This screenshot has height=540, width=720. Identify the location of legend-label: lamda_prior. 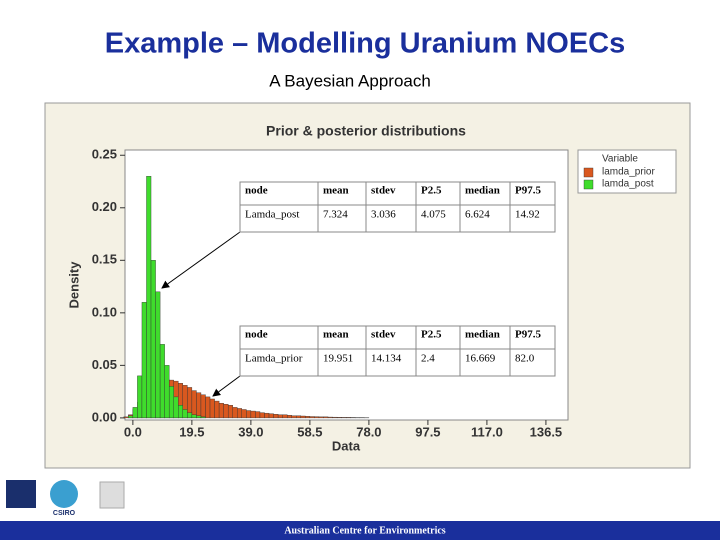
(628, 172).